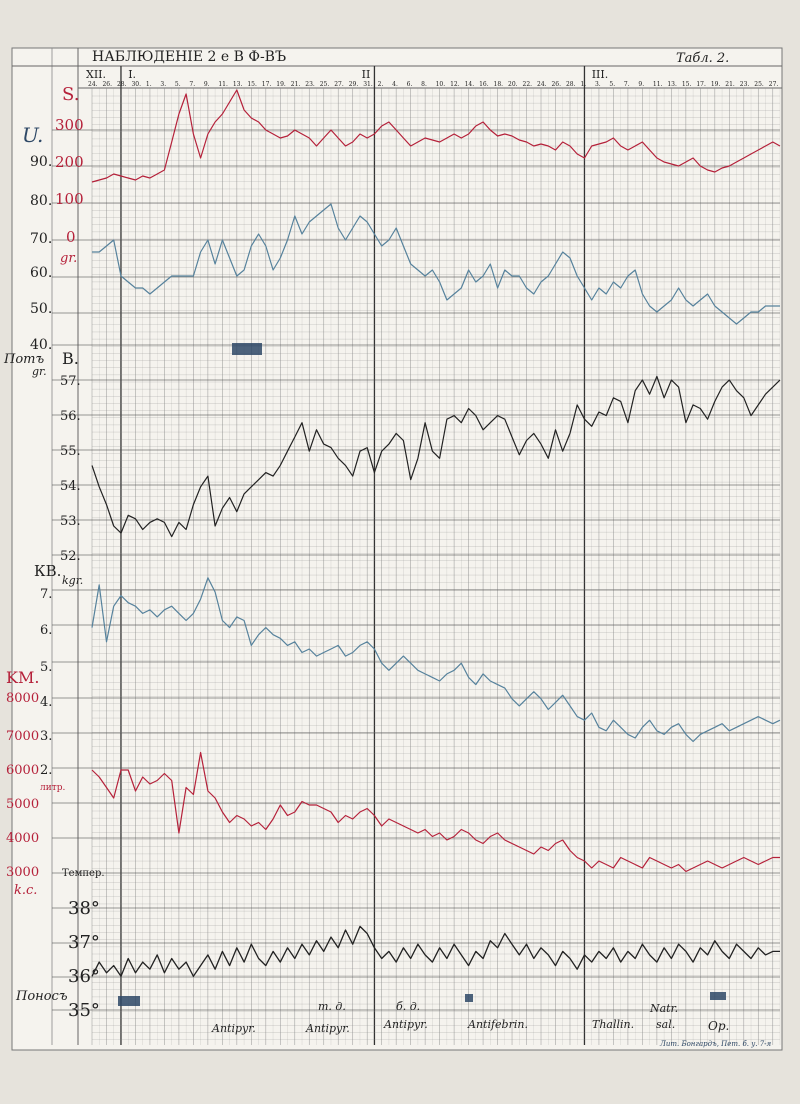 This screenshot has width=800, height=1104. What do you see at coordinates (192, 84) in the screenshot?
I see `day-label: 7.` at bounding box center [192, 84].